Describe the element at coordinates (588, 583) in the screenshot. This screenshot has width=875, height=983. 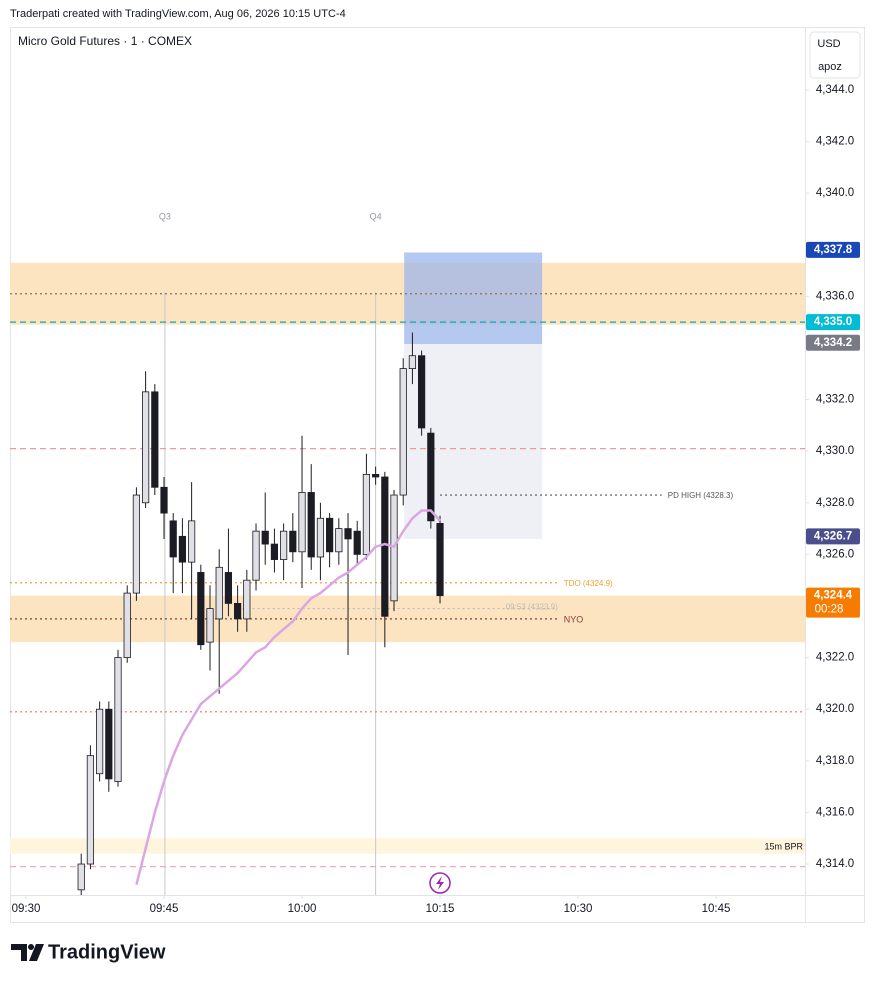
I see `level-label: TDO (4324.9)` at that location.